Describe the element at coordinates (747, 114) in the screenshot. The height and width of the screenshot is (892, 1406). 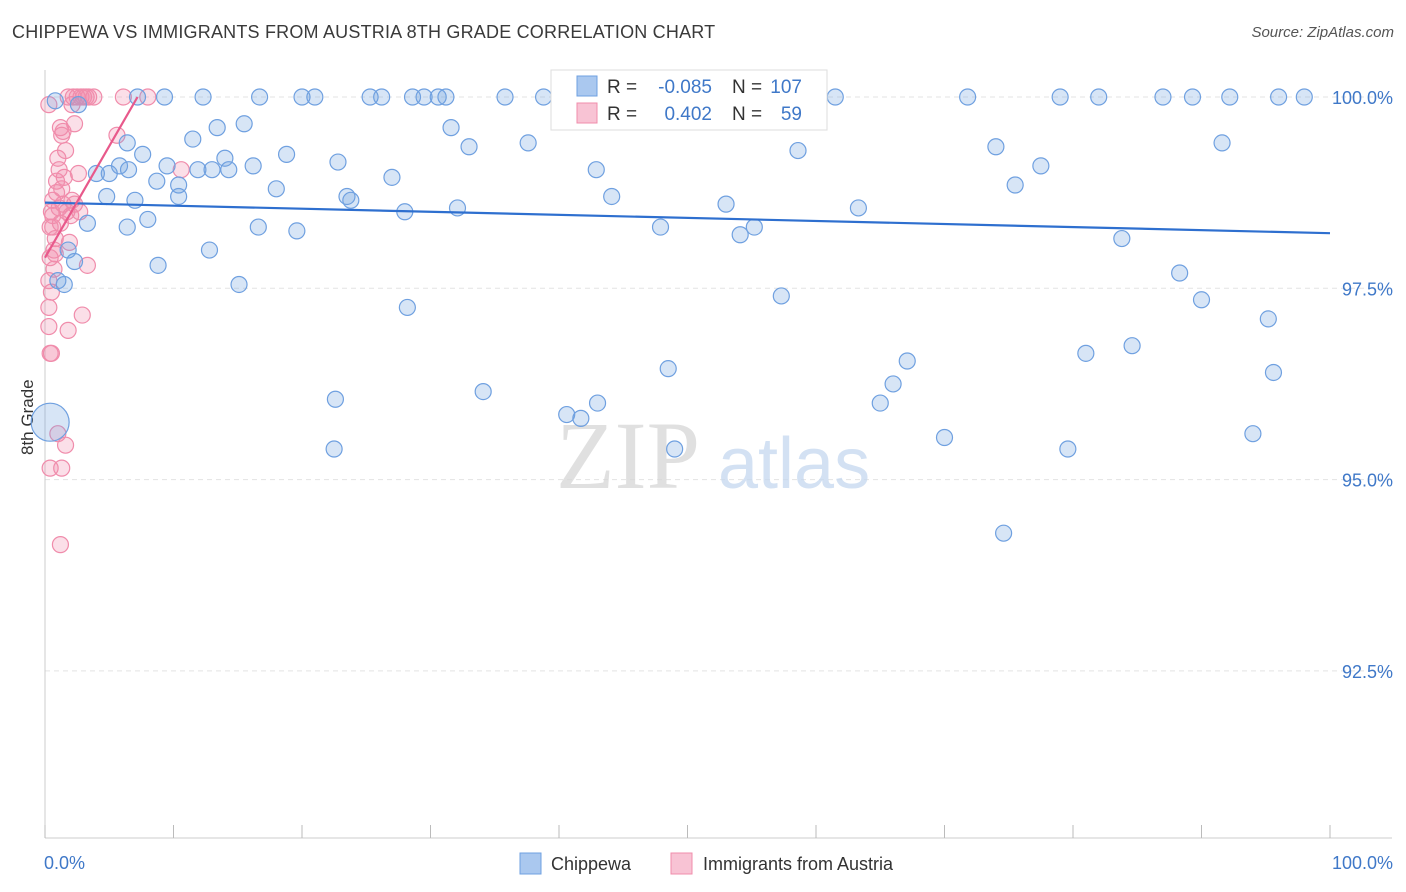
I see `legend-n-label-2: N =` at that location.